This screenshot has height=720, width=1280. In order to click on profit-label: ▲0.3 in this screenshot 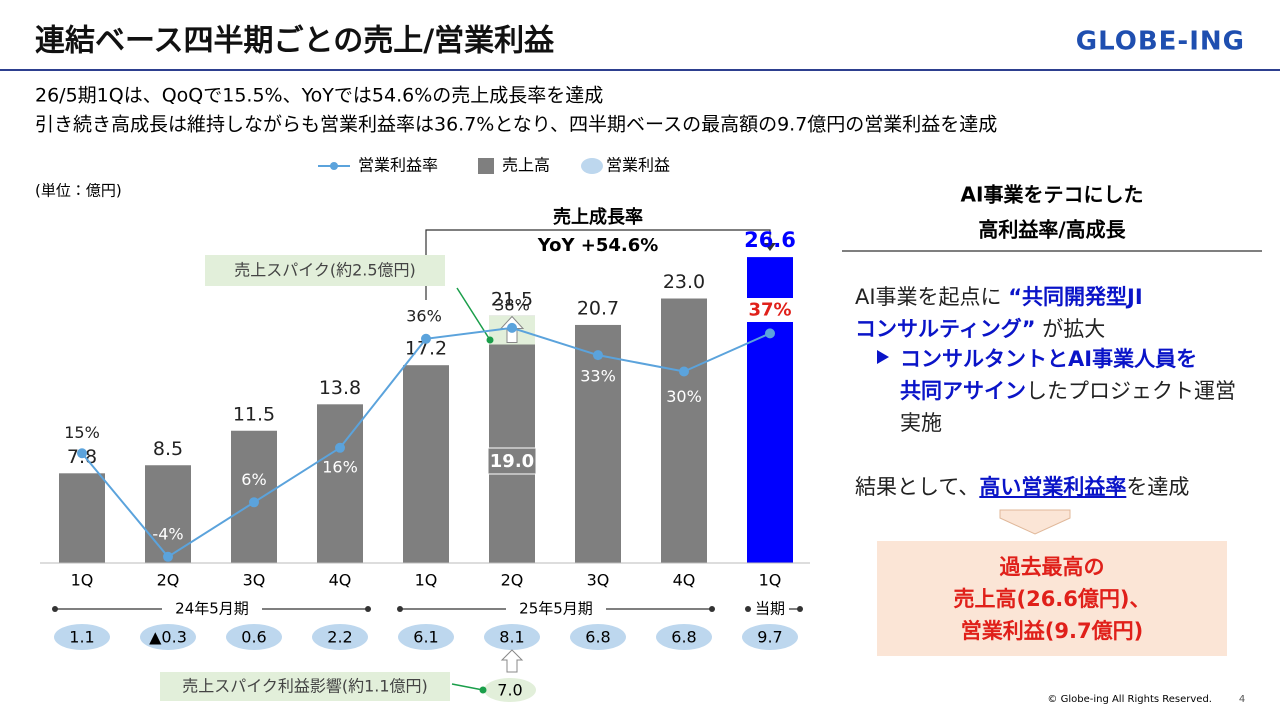, I will do `click(168, 637)`.